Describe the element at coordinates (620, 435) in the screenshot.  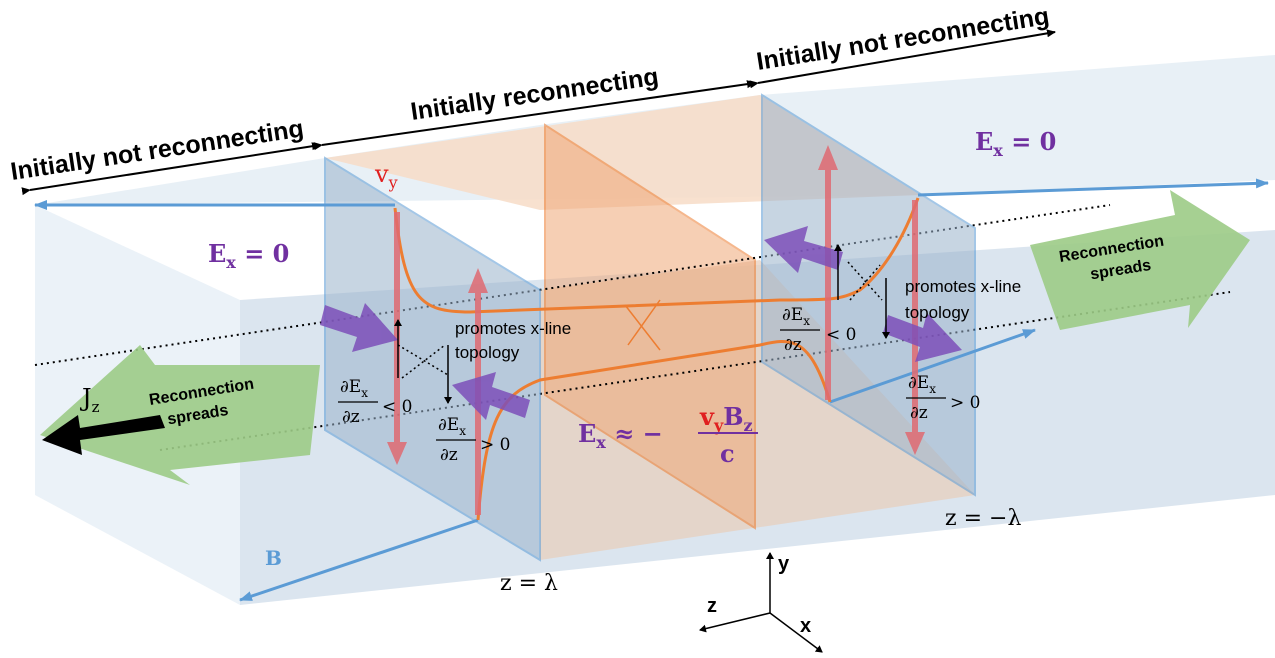
I see `center-ex-lhs: Ex ≈ −` at that location.